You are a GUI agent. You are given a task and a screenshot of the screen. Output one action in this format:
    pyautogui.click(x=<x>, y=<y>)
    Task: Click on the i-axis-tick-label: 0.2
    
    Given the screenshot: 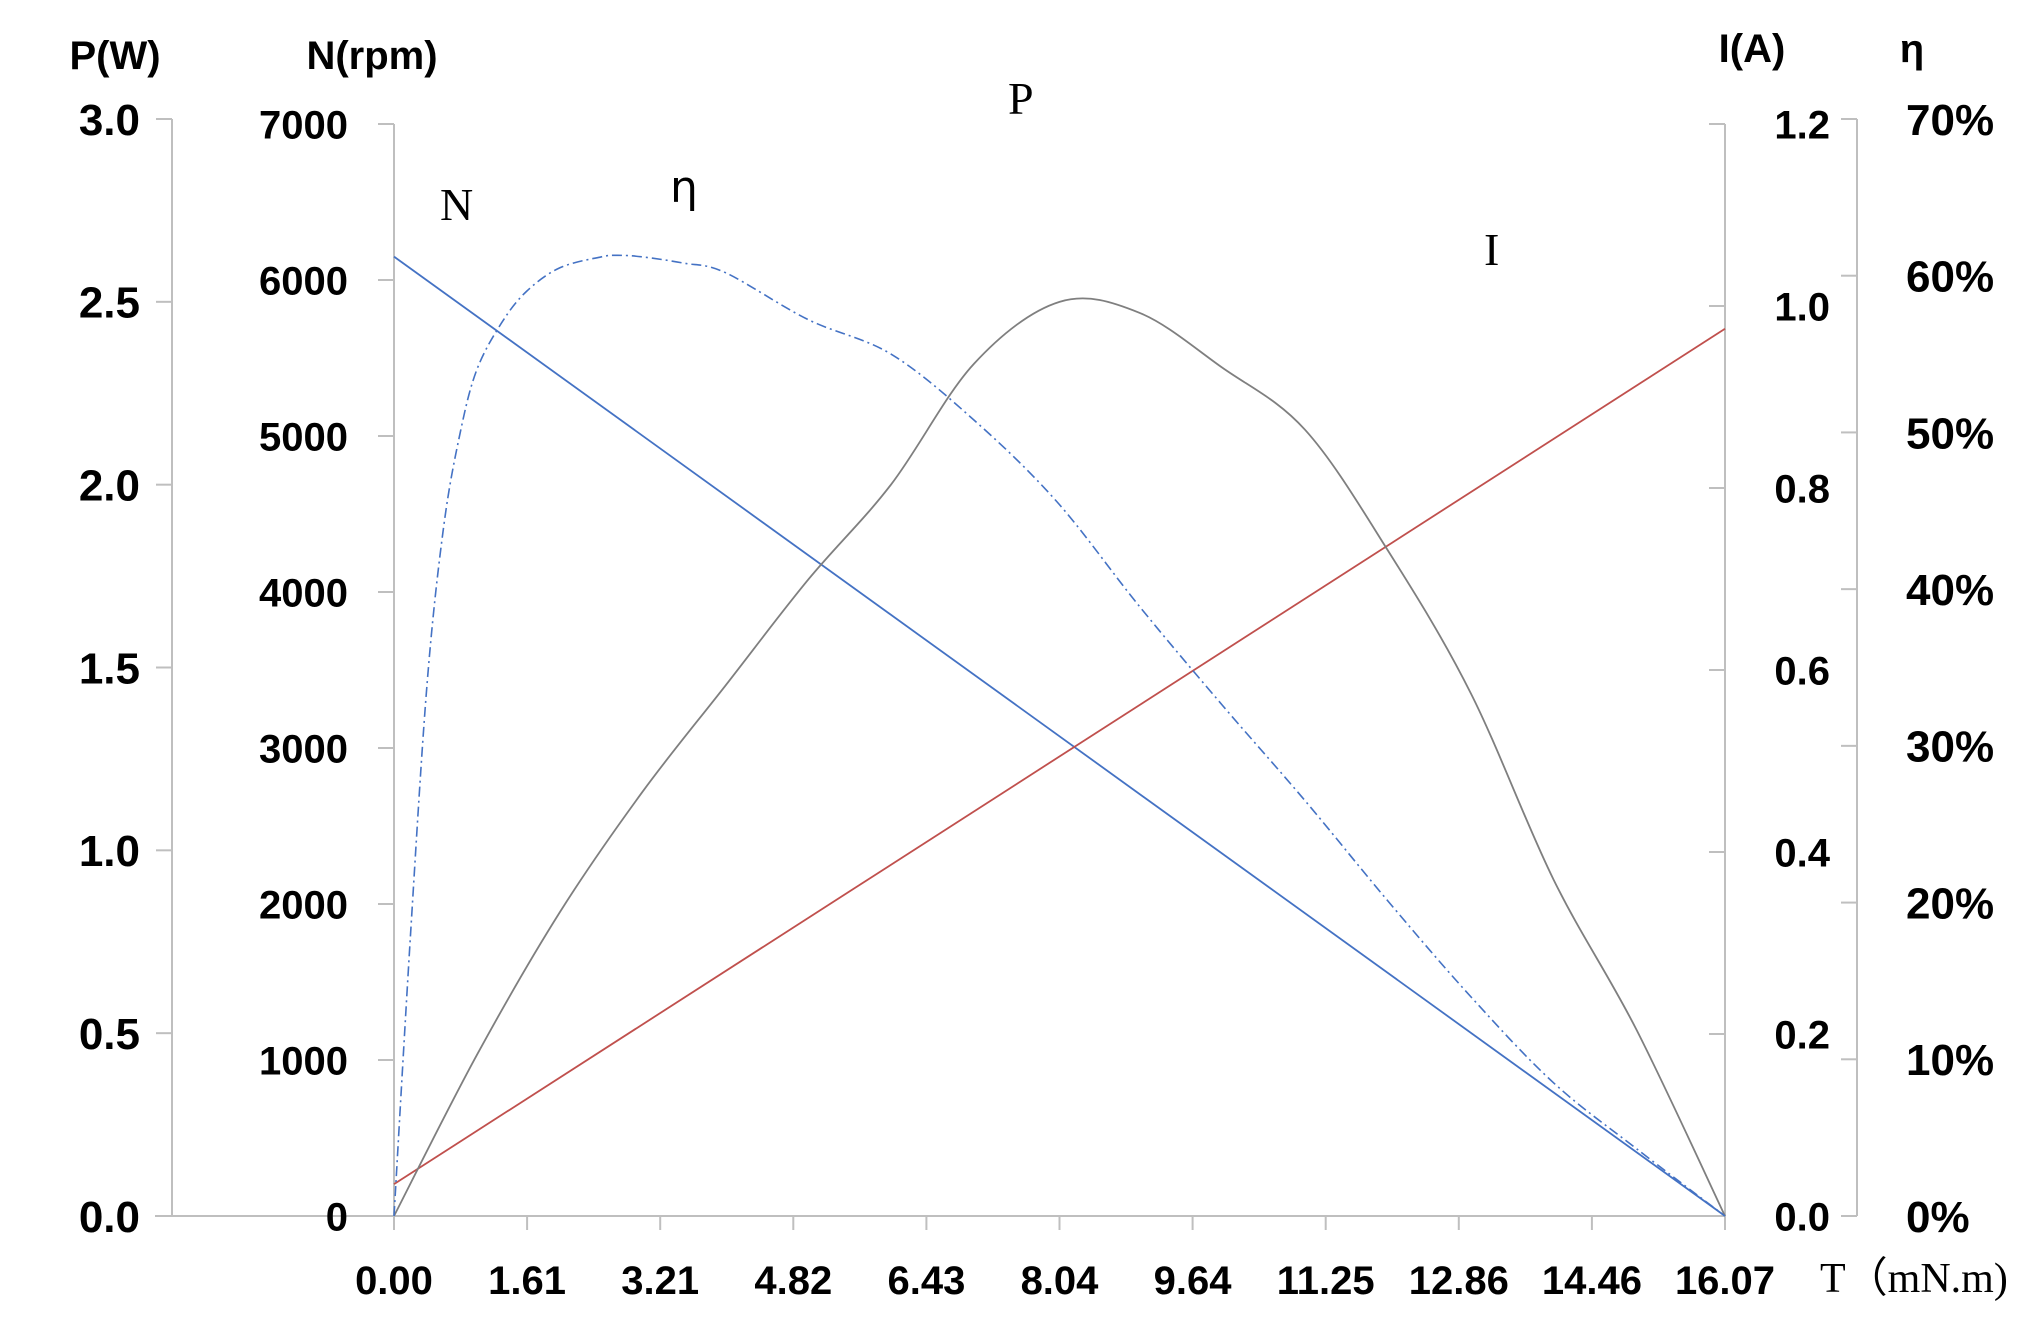 What is the action you would take?
    pyautogui.click(x=1802, y=1035)
    